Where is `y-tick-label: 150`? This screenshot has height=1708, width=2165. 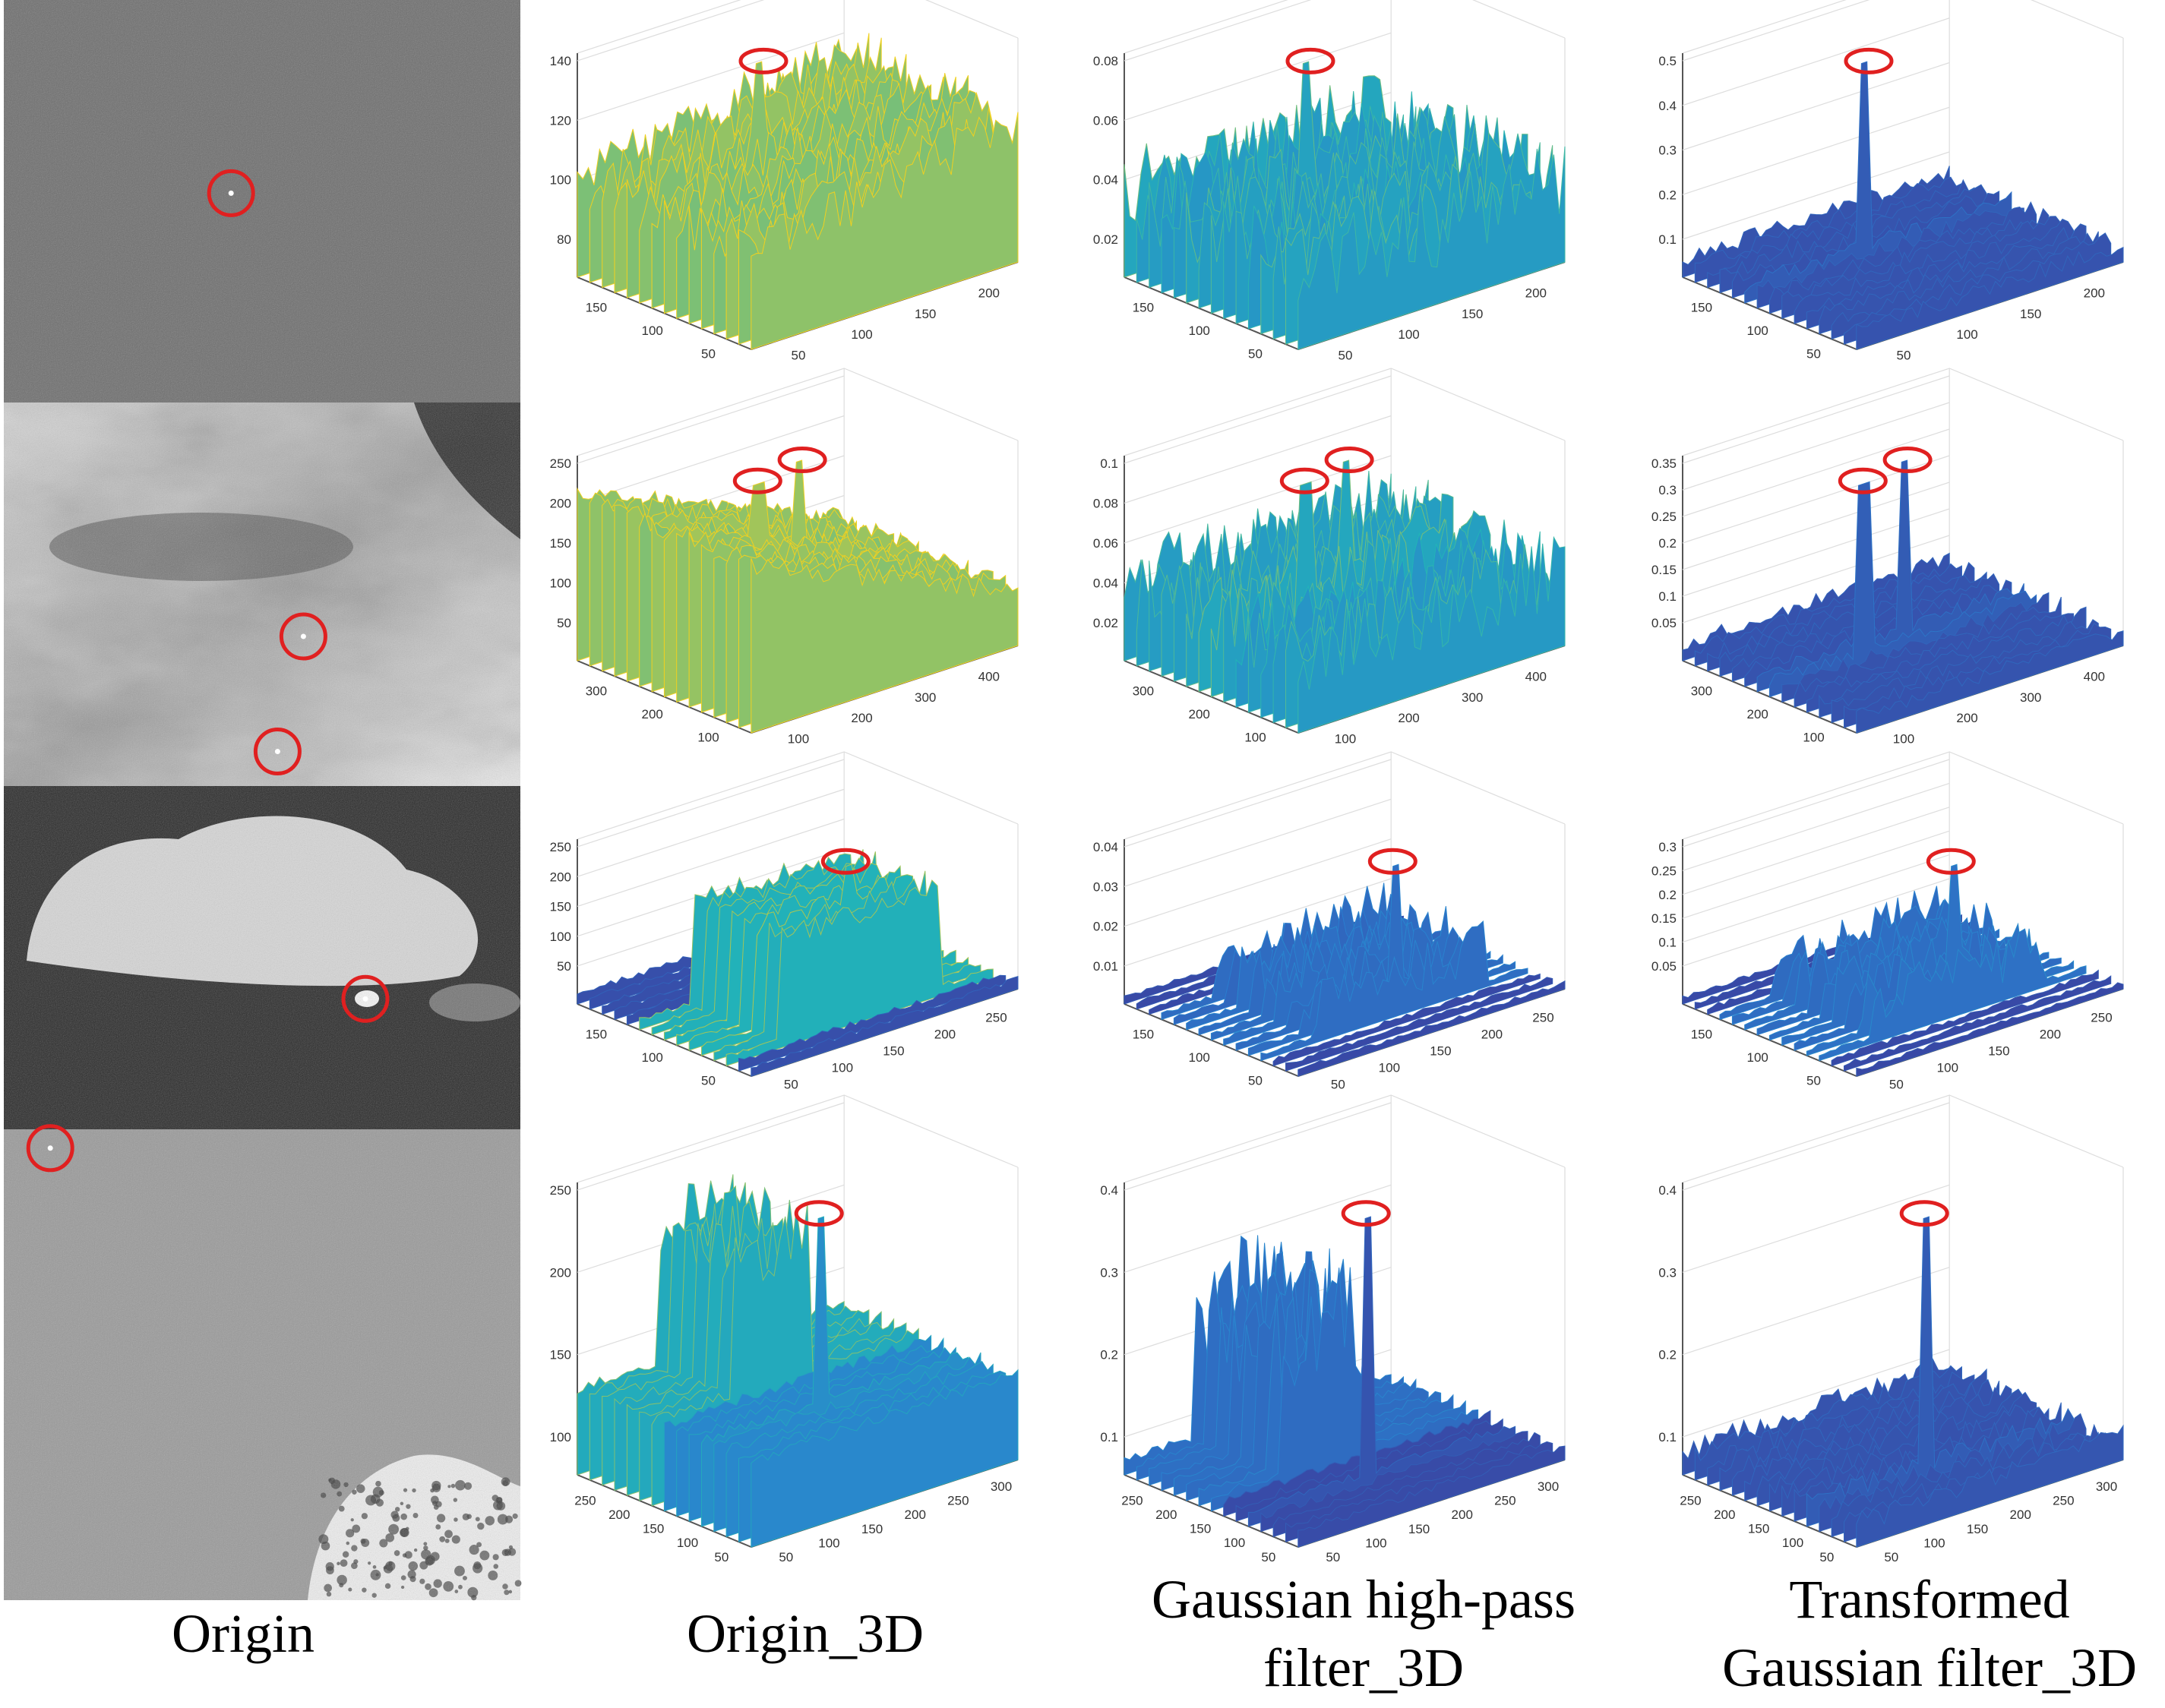
y-tick-label: 150 is located at coordinates (1143, 307).